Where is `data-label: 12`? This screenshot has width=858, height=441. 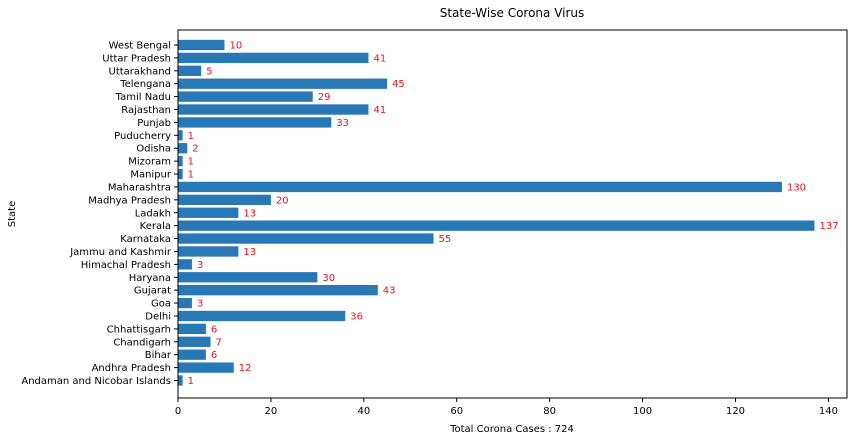
data-label: 12 is located at coordinates (245, 368).